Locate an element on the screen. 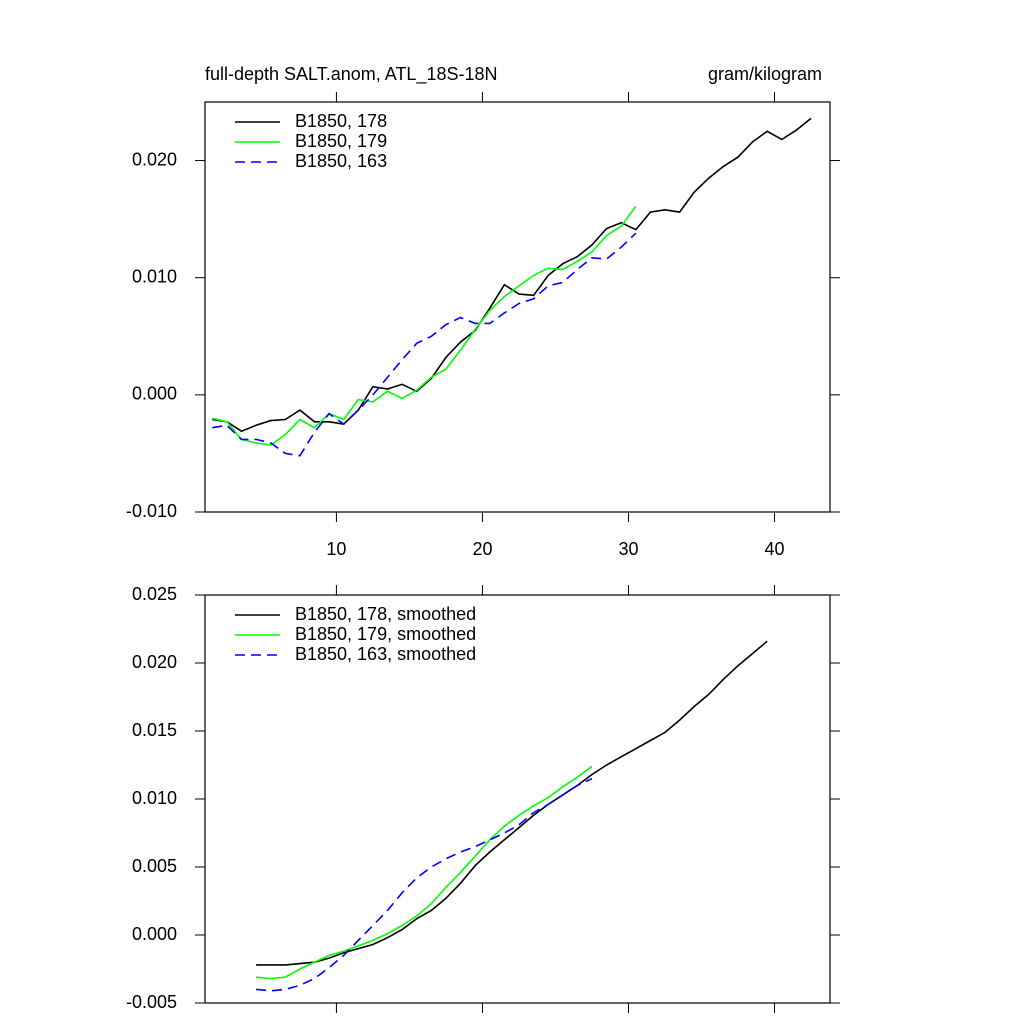 This screenshot has width=1024, height=1029. x-tick-label: 40 is located at coordinates (774, 549).